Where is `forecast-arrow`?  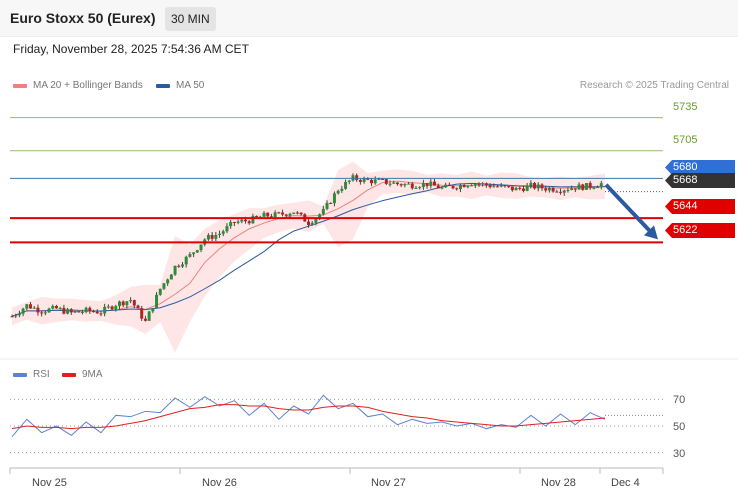
forecast-arrow is located at coordinates (630, 210).